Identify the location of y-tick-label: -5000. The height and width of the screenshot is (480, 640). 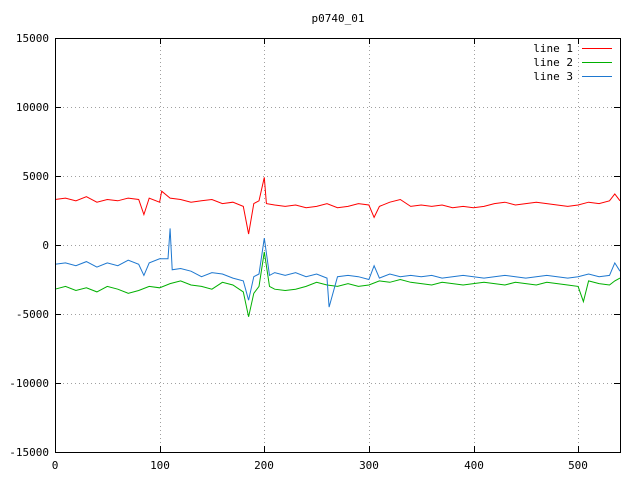
(32, 314).